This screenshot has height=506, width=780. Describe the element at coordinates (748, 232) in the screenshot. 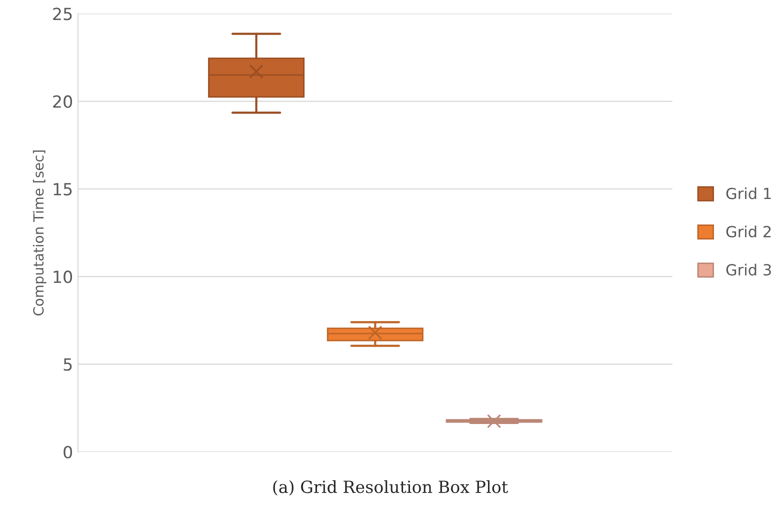

I see `legend-label: Grid 2` at that location.